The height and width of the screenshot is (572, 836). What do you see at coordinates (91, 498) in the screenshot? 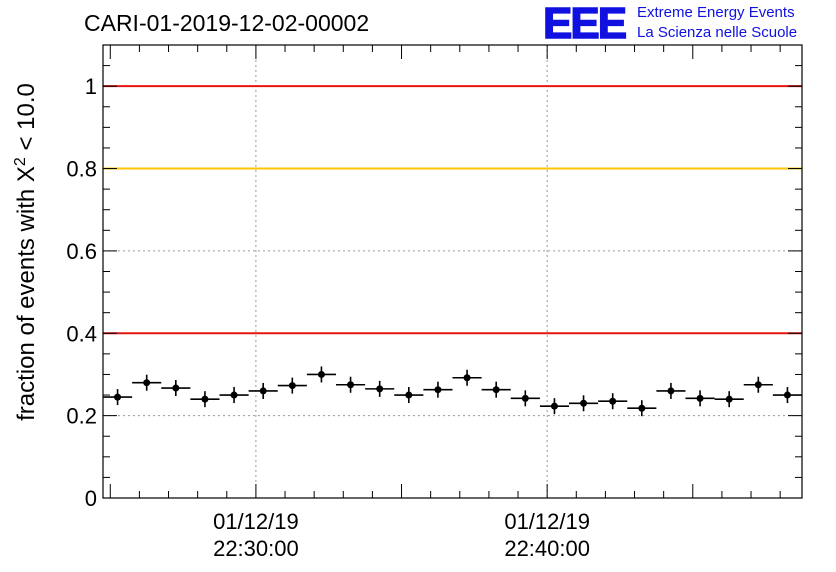
I see `y-tick-label: 0` at bounding box center [91, 498].